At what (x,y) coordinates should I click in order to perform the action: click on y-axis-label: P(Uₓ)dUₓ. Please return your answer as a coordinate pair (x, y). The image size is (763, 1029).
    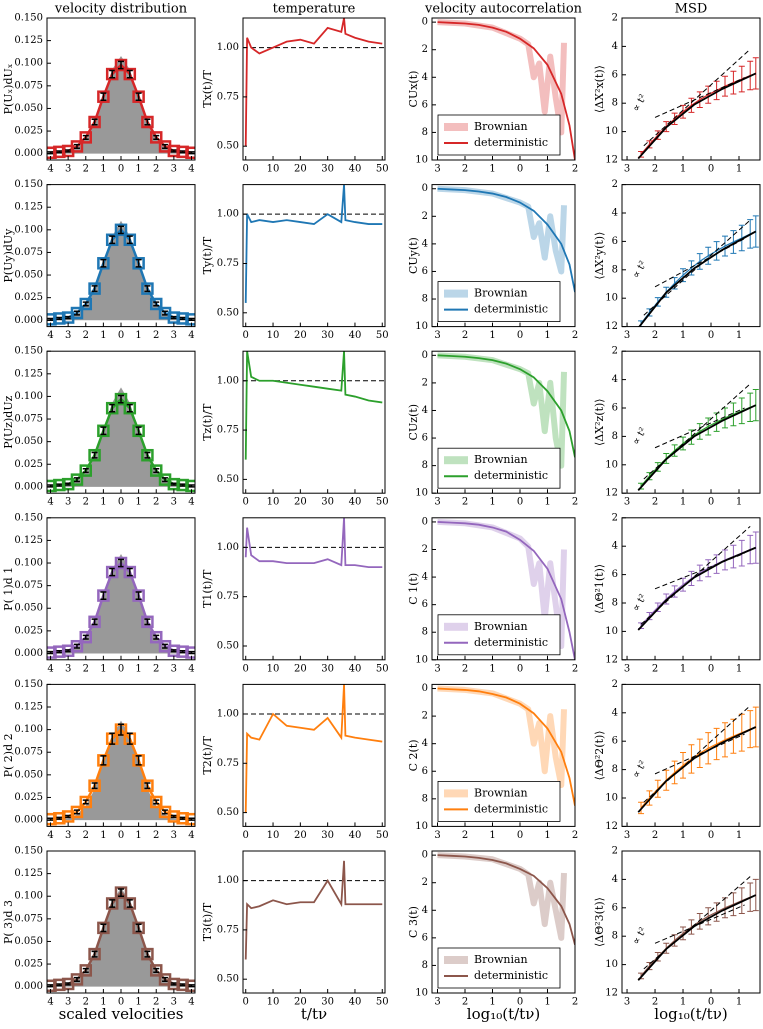
    Looking at the image, I should click on (8, 88).